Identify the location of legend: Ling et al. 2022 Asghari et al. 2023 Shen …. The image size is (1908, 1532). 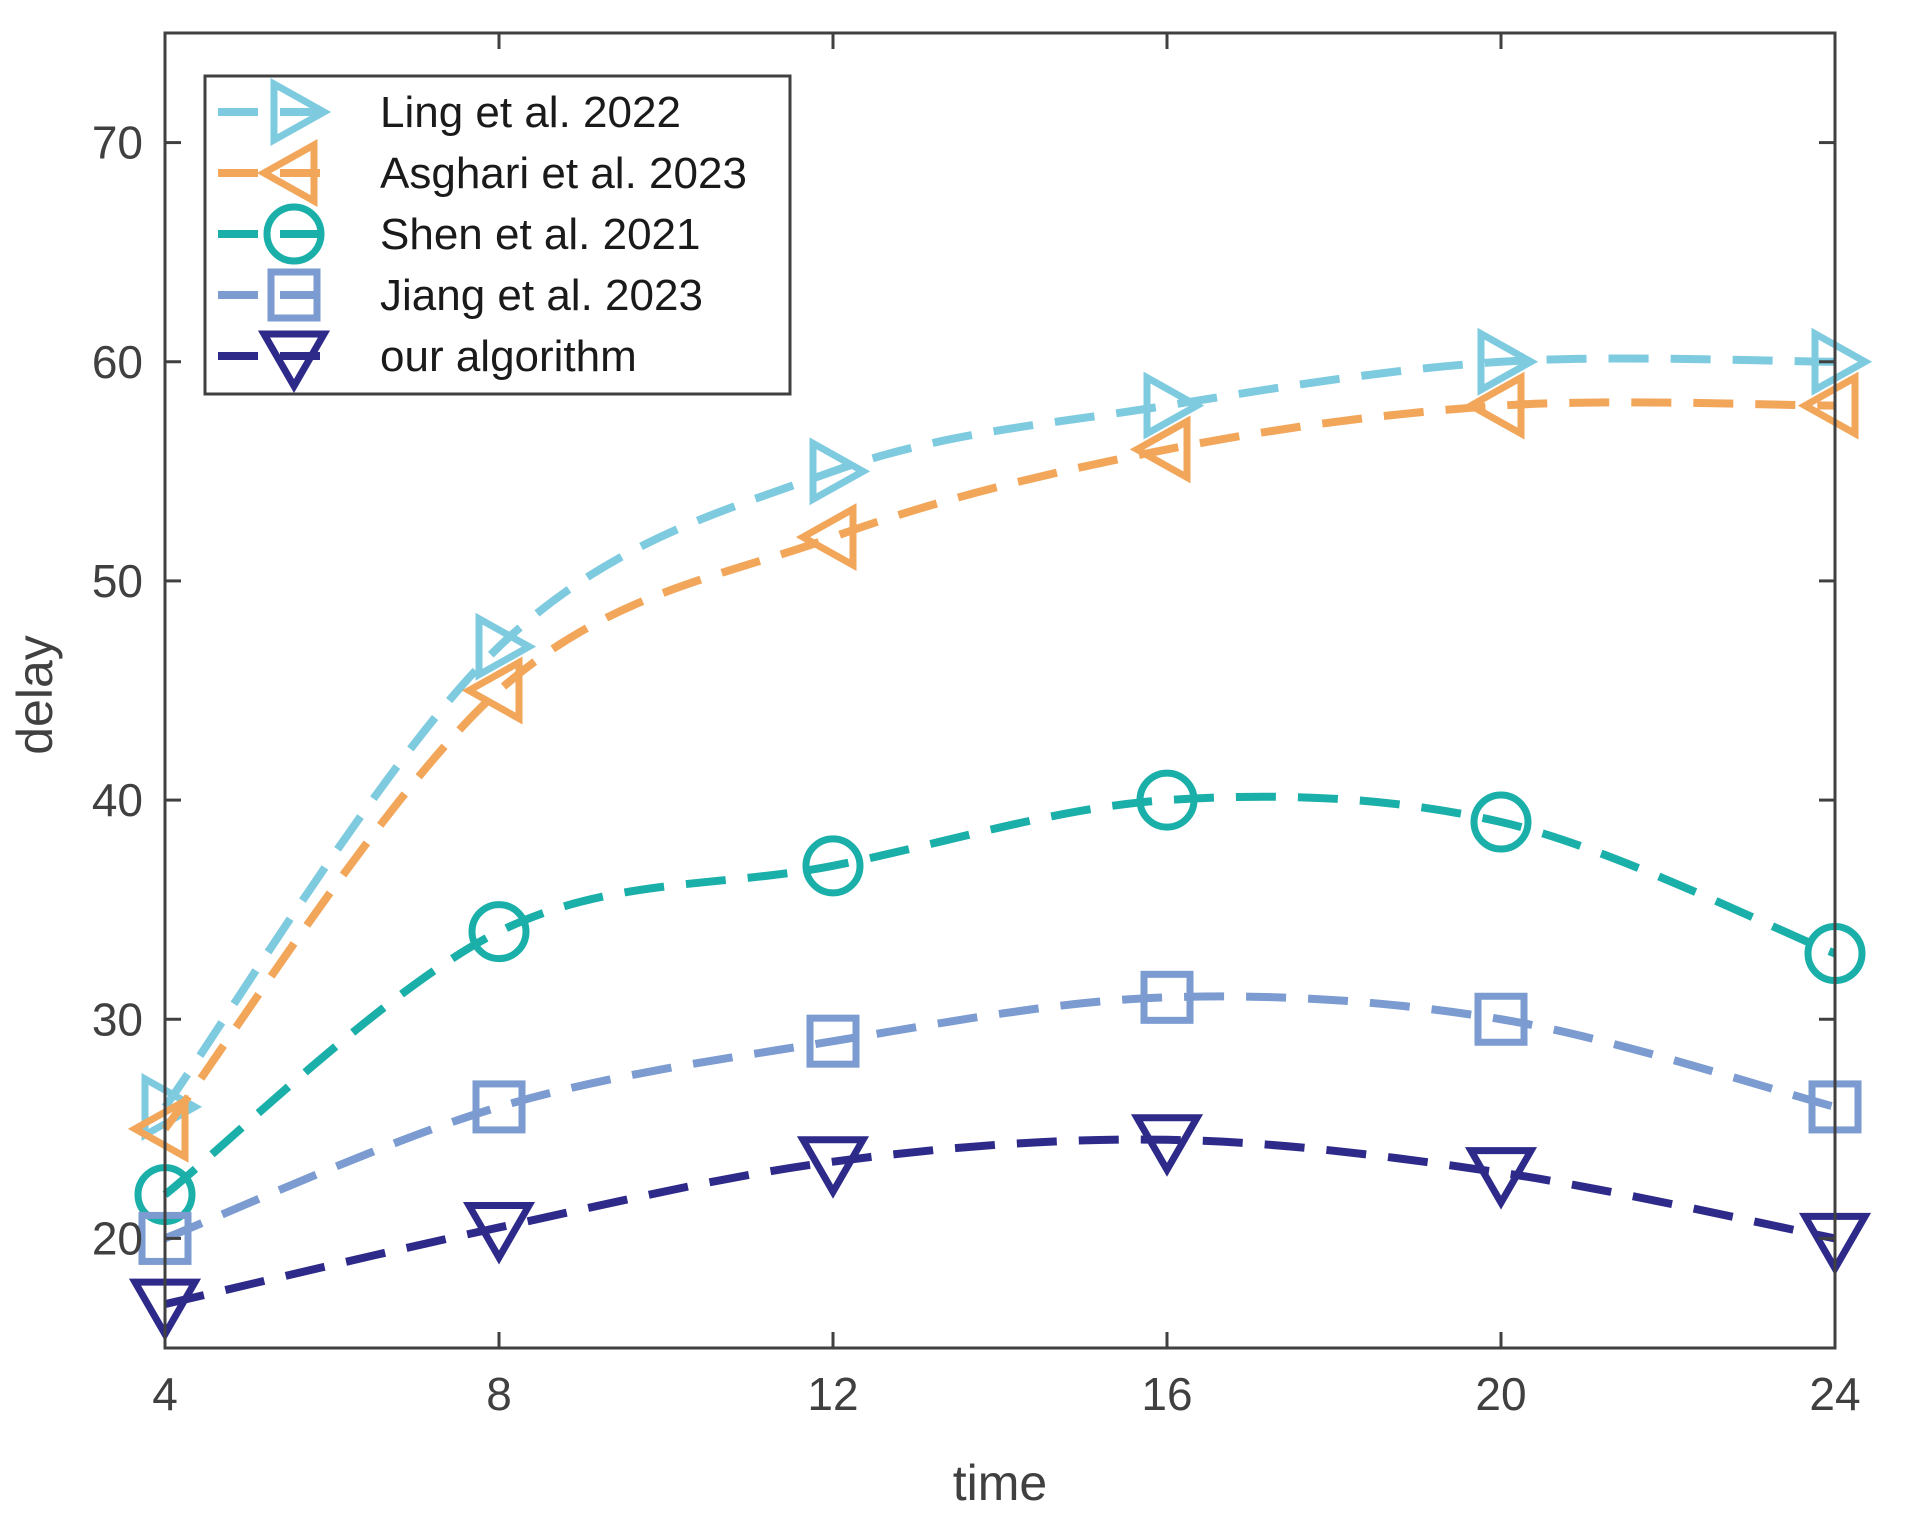
(497, 235).